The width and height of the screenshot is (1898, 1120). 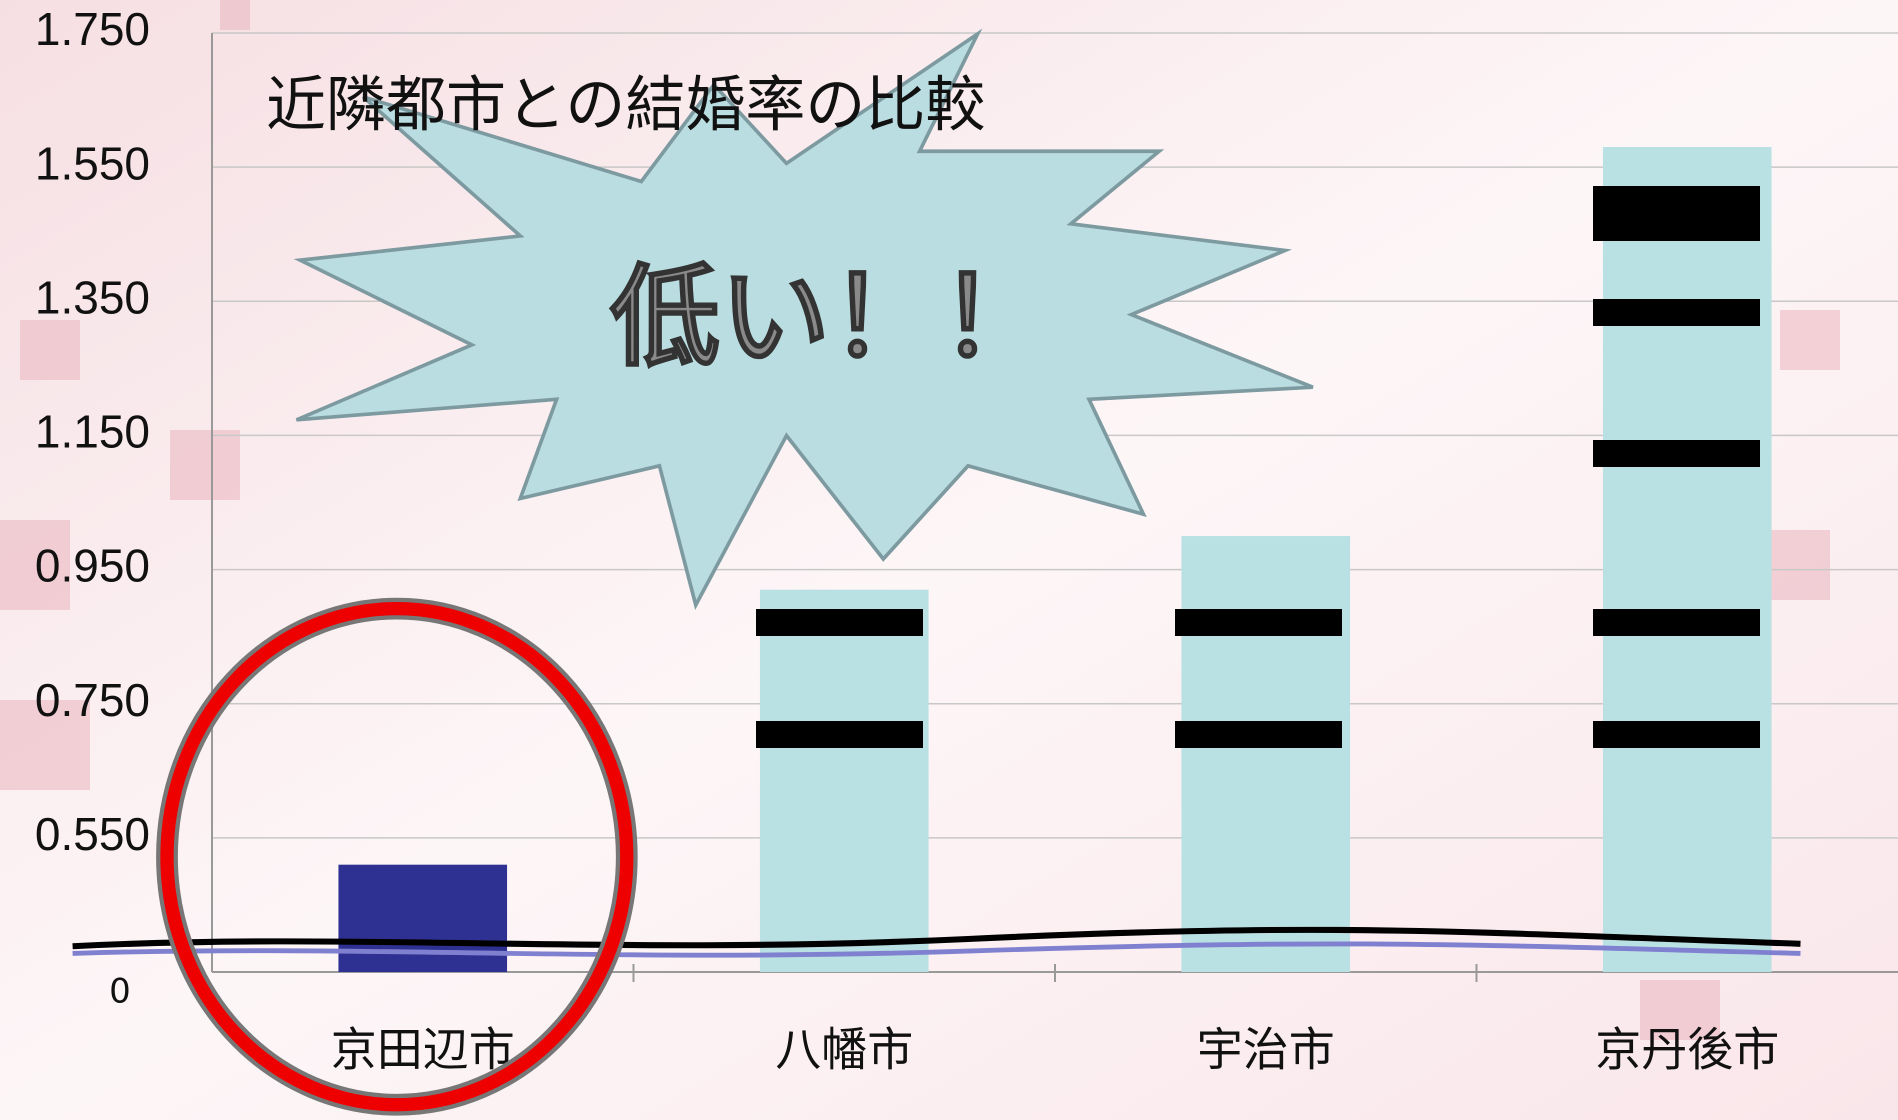 What do you see at coordinates (92, 29) in the screenshot?
I see `y-tick-label: 1.750` at bounding box center [92, 29].